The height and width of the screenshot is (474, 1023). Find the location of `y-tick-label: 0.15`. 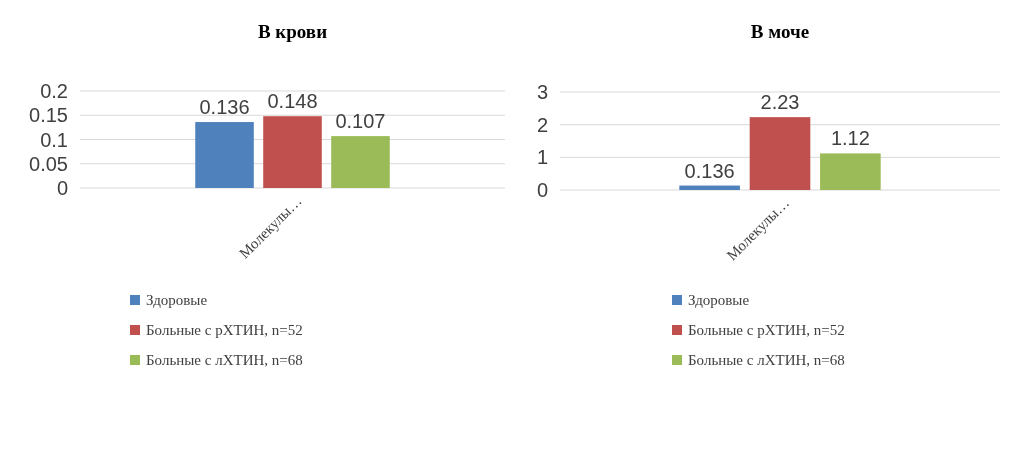

y-tick-label: 0.15 is located at coordinates (48, 115).